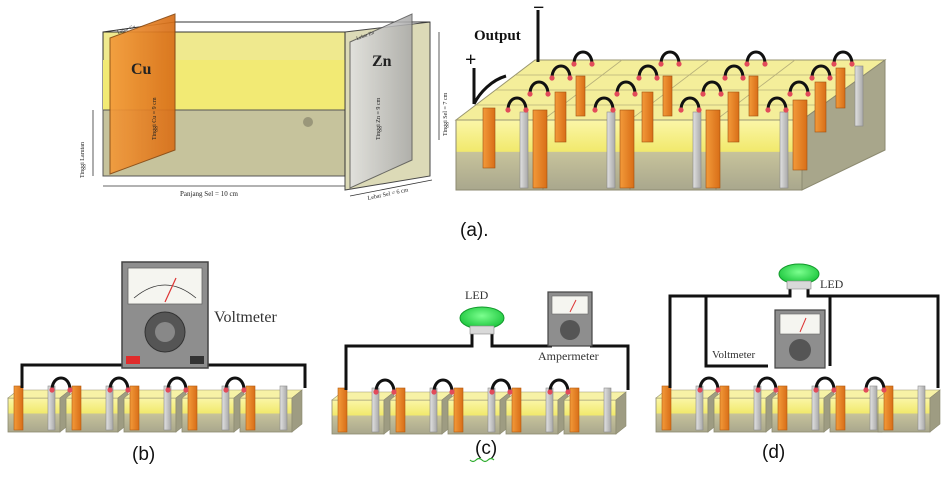 This screenshot has height=494, width=948. Describe the element at coordinates (141, 69) in the screenshot. I see `cu-label: Cu` at that location.